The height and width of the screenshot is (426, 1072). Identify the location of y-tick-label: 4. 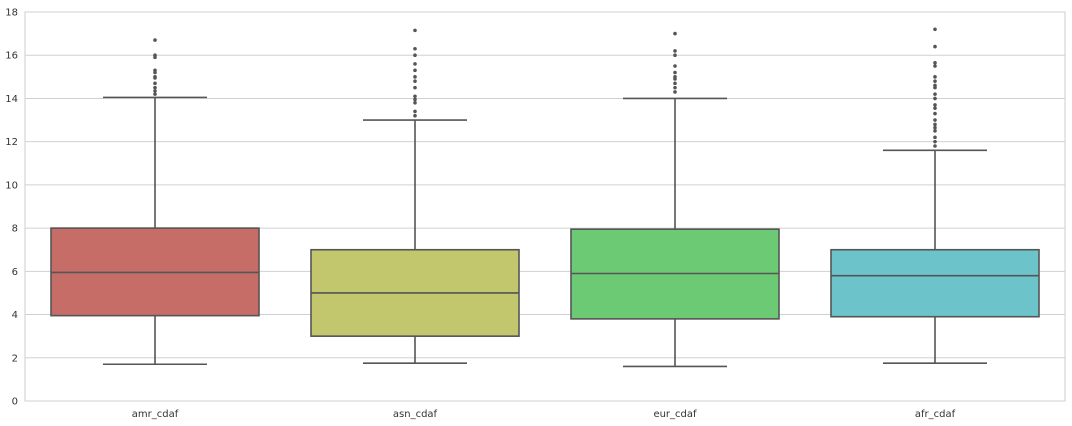
(15, 315).